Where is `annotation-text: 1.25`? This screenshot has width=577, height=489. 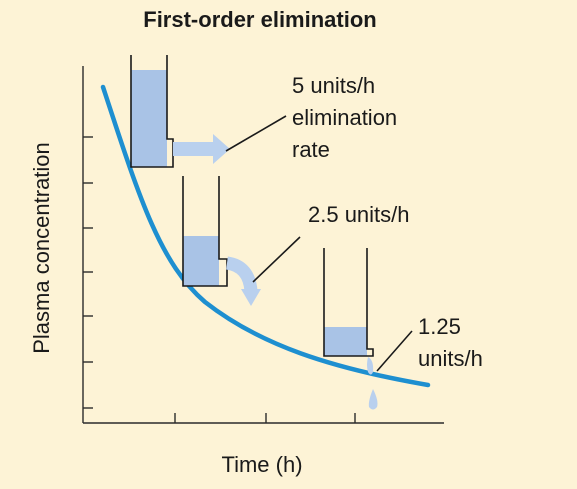 annotation-text: 1.25 is located at coordinates (439, 326).